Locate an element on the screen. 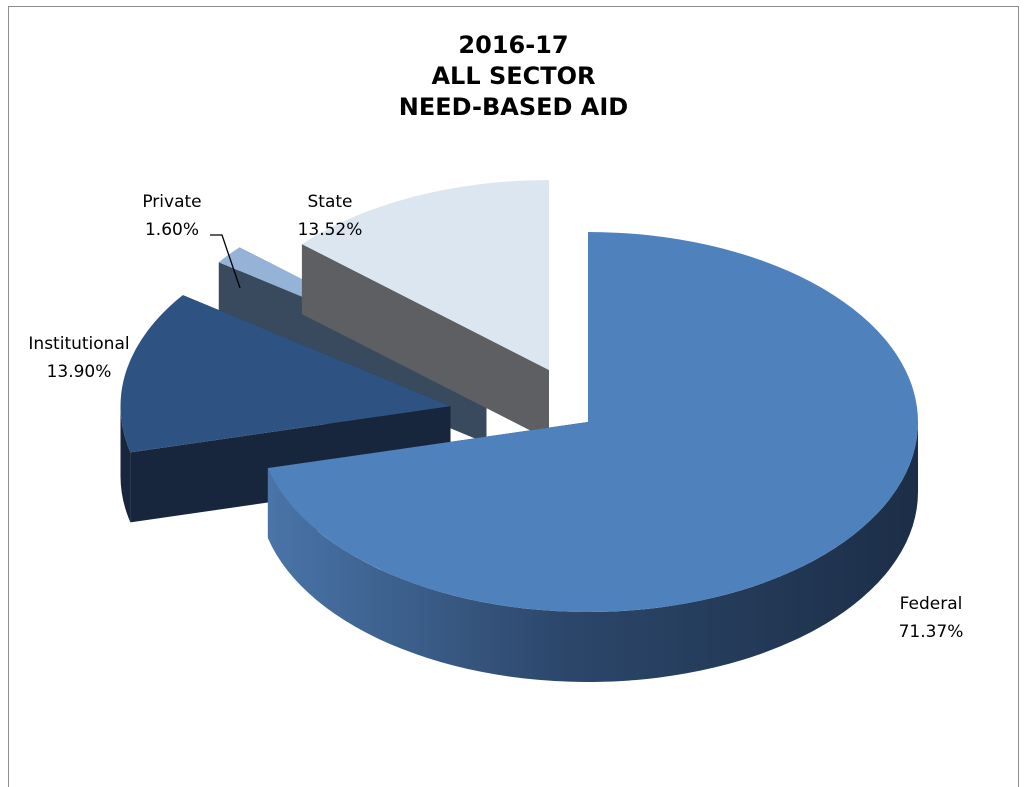 The height and width of the screenshot is (787, 1027). chart-title-line-3: NEED-BASED AID is located at coordinates (513, 107).